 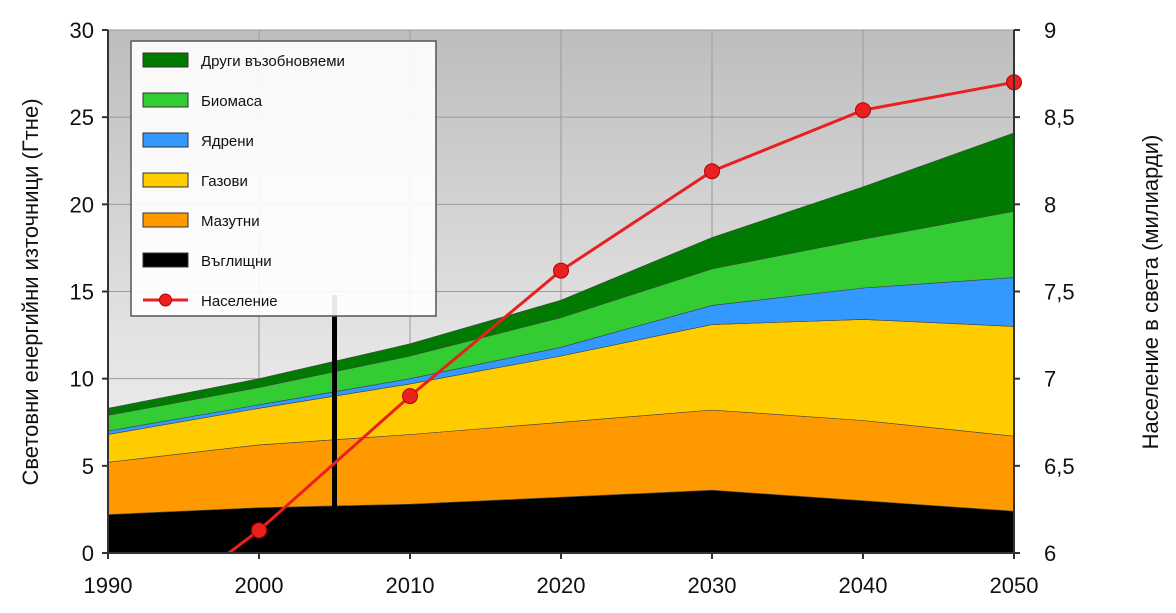 I want to click on legend-label: Газови, so click(x=224, y=181).